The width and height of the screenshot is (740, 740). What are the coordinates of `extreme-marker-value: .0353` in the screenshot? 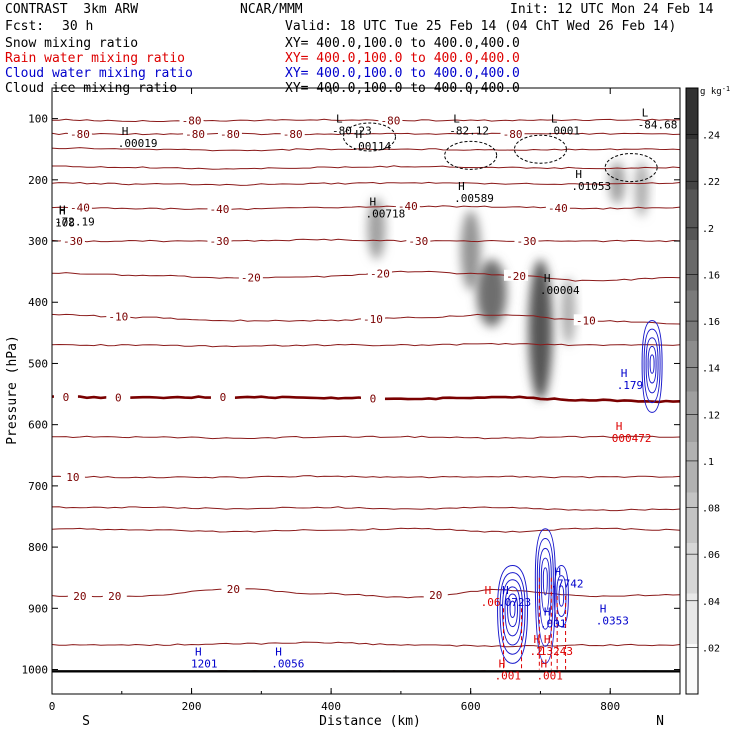 It's located at (612, 620).